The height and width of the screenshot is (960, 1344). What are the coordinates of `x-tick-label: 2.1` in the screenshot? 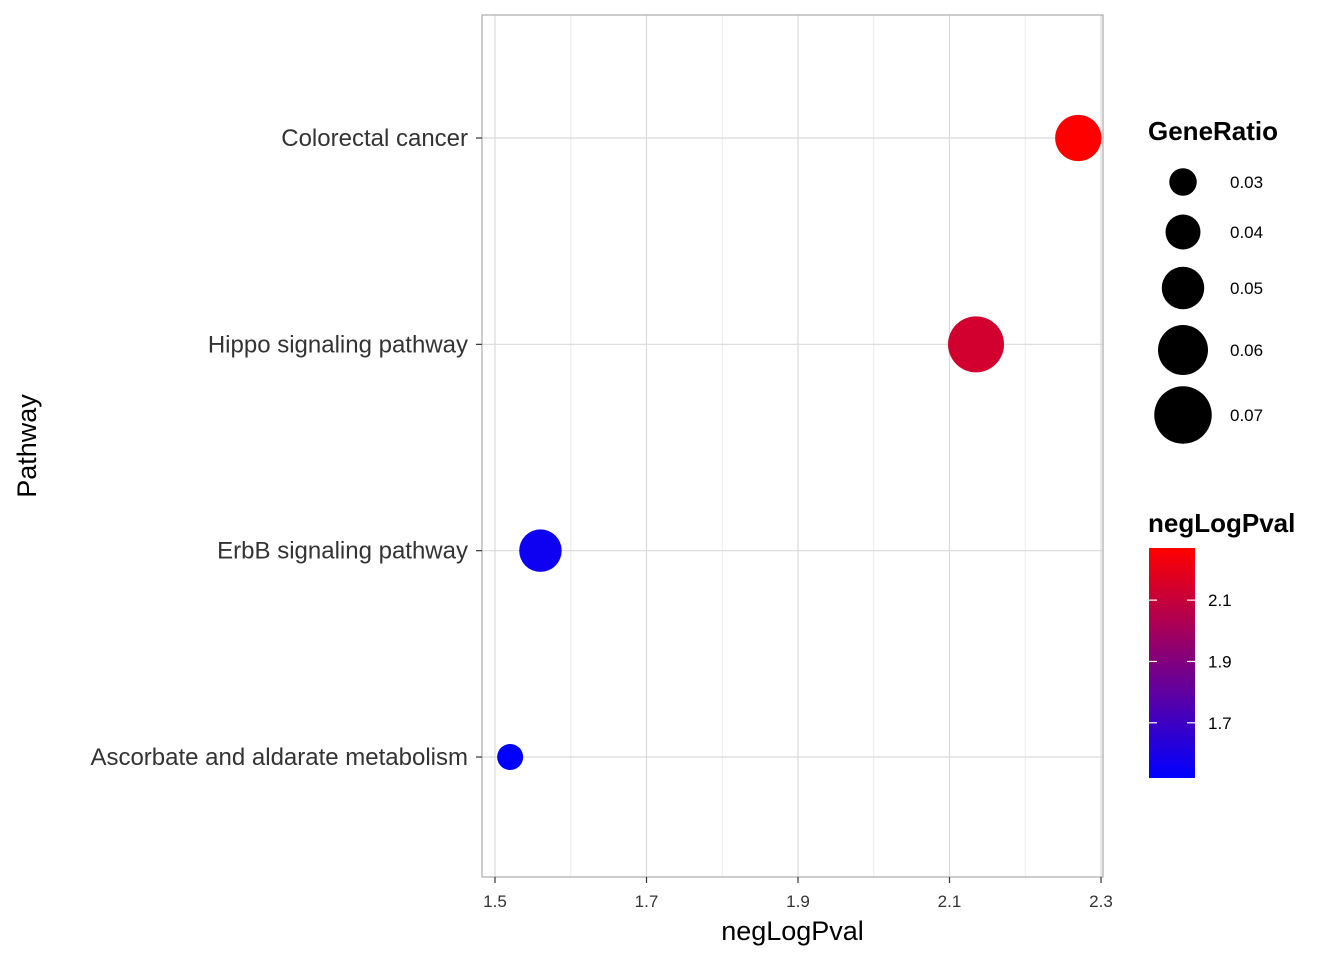 It's located at (950, 901).